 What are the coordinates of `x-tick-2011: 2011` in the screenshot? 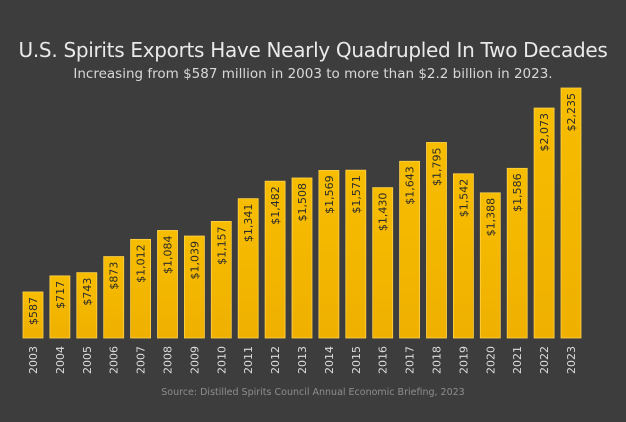 It's located at (248, 360).